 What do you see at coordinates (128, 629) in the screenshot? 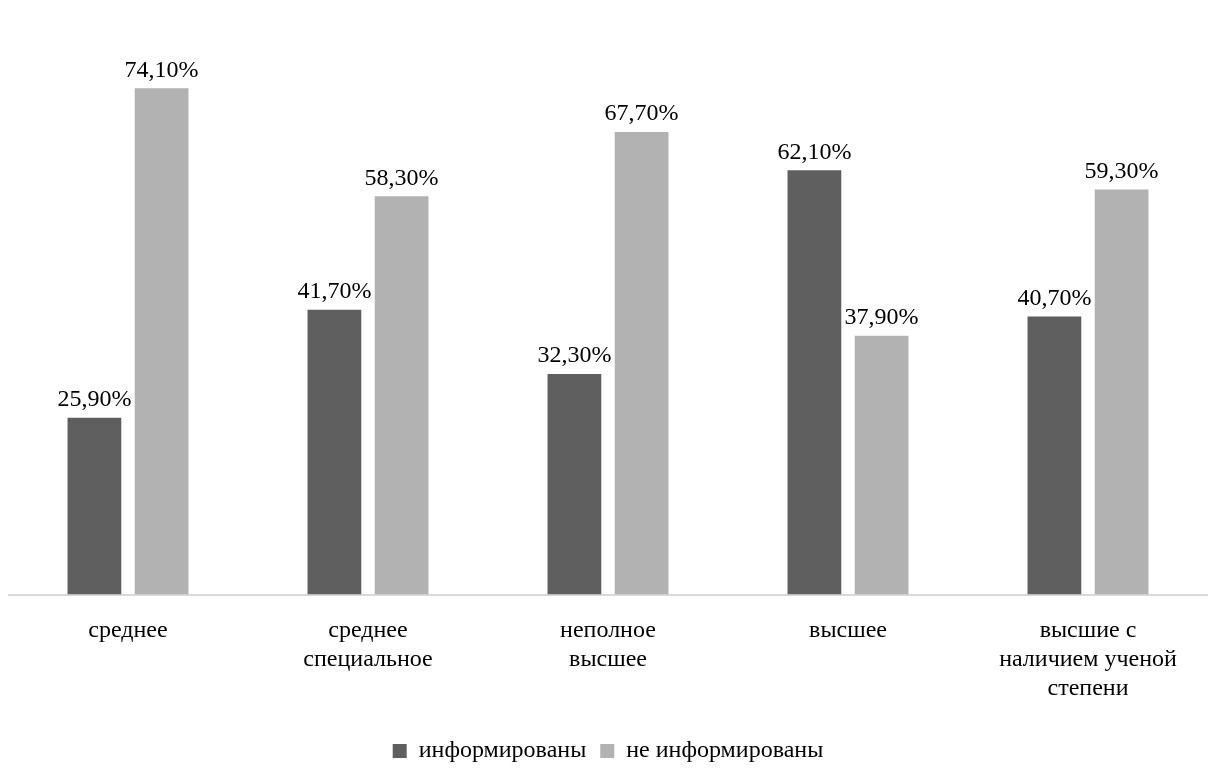
I see `x-tick-label: среднее` at bounding box center [128, 629].